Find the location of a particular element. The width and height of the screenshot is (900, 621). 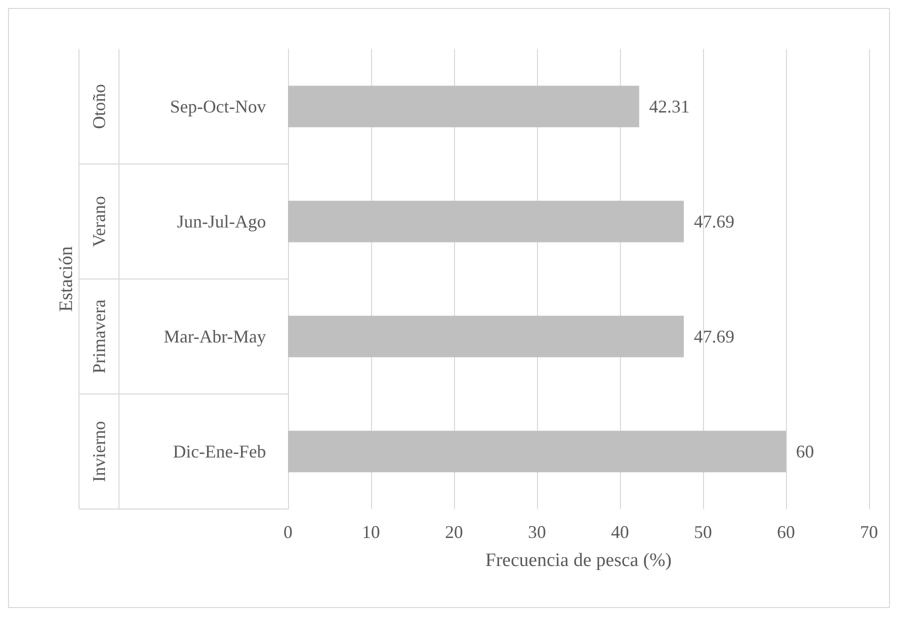

y-axis-title: Estación is located at coordinates (66, 279).